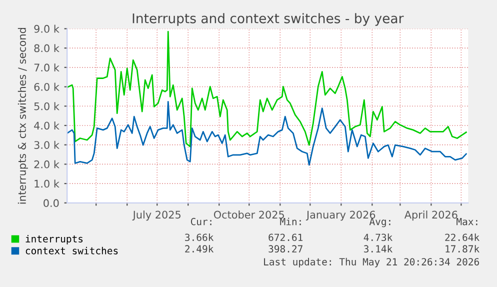  Describe the element at coordinates (47, 86) in the screenshot. I see `y-tick-label: 6.0 k` at that location.